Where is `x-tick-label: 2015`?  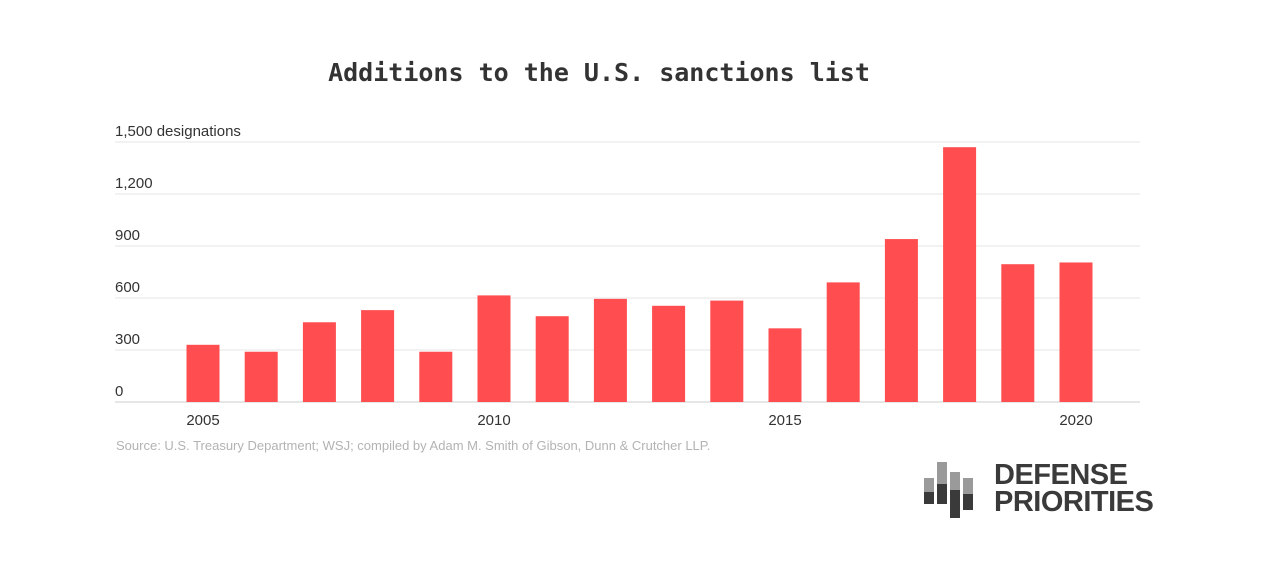
x-tick-label: 2015 is located at coordinates (784, 420).